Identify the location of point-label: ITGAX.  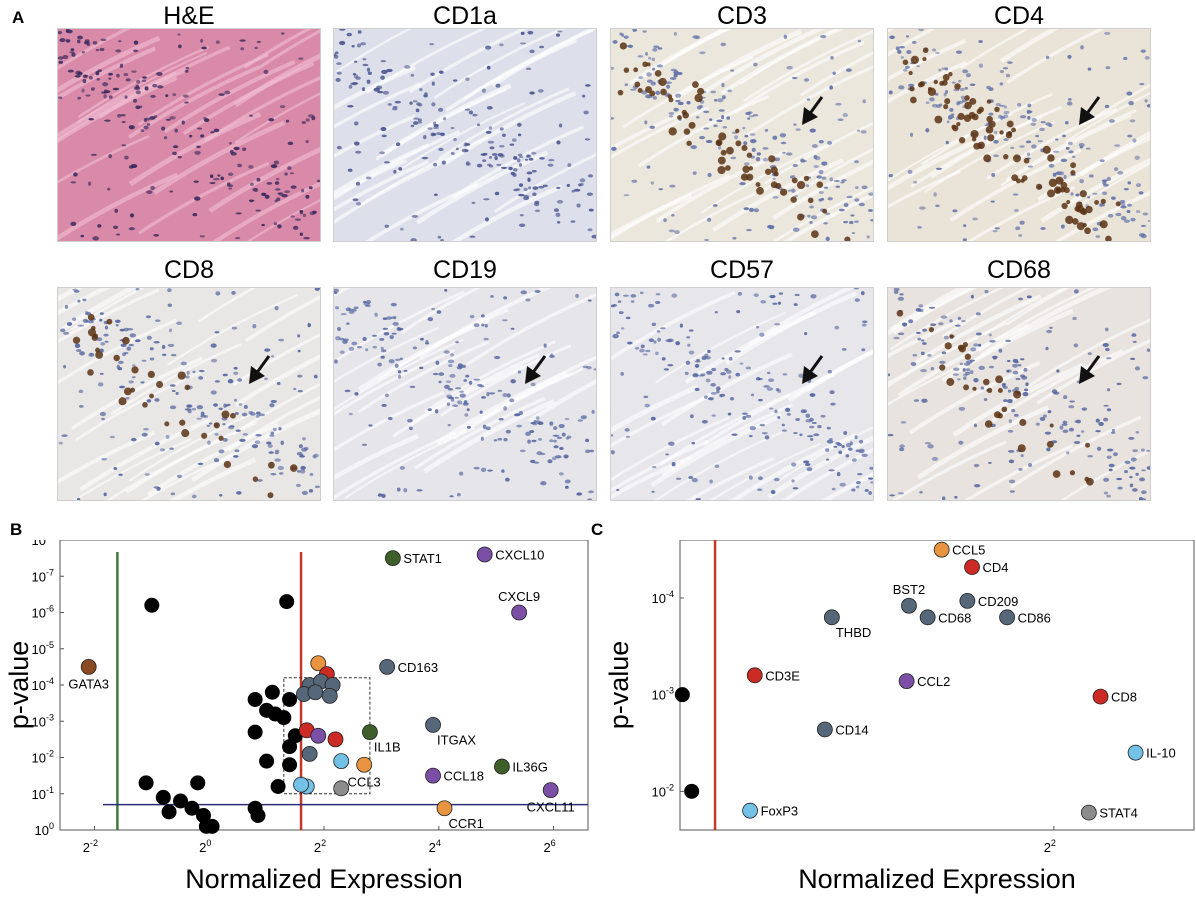
(456, 739).